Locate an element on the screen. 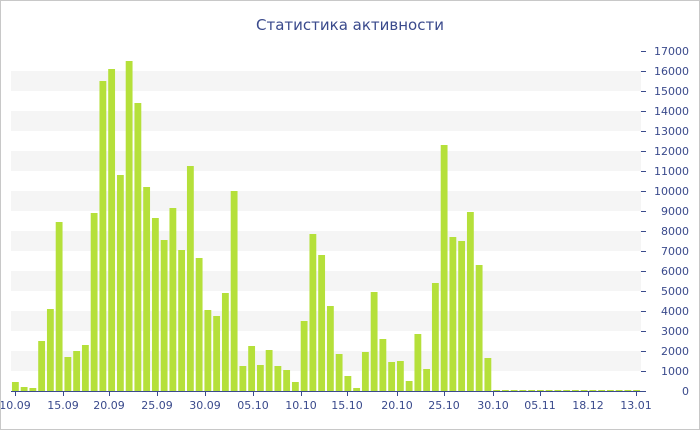  y-tick-label: 14000 is located at coordinates (671, 111).